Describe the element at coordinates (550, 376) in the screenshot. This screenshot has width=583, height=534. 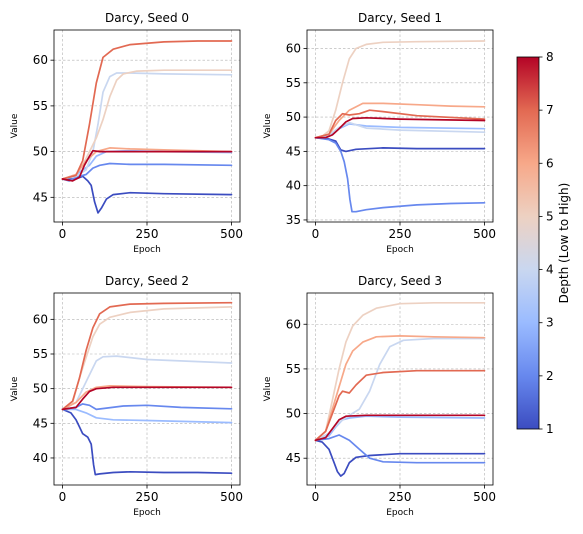
I see `colorbar-tick-label: 2` at that location.